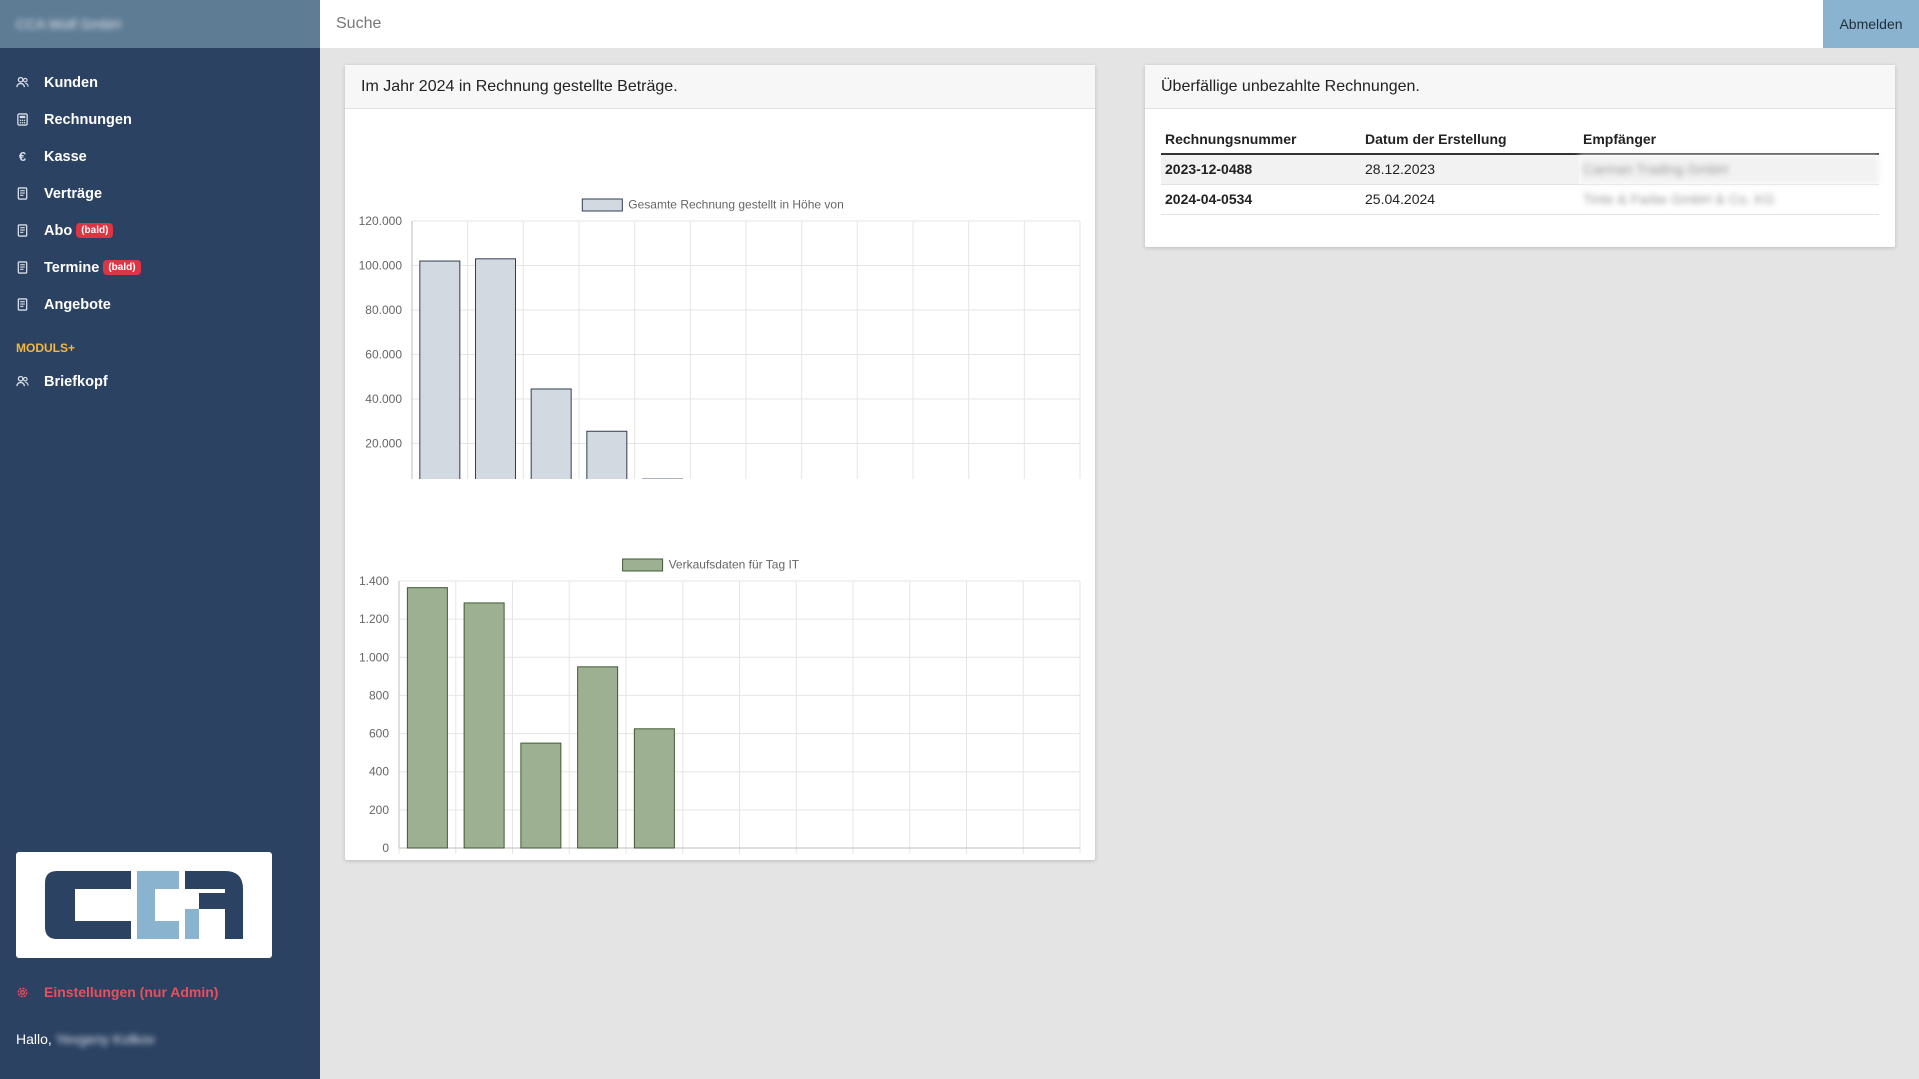  I want to click on legend-label: Verkaufsdaten für Tag IT, so click(734, 565).